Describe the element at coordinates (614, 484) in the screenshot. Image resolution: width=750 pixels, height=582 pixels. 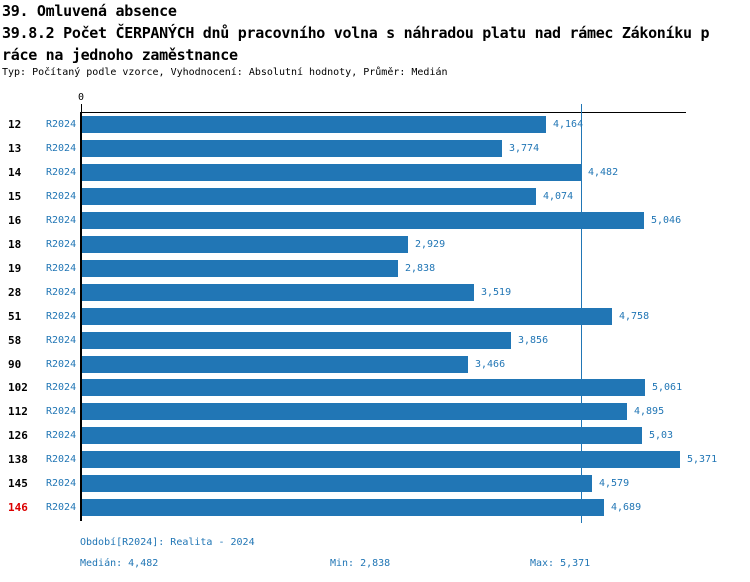
I see `bar-value-label: 4,579` at that location.